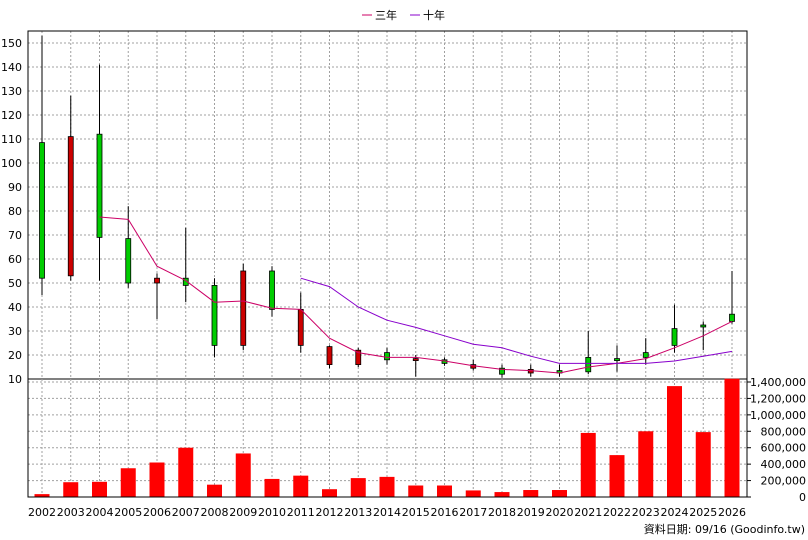 The height and width of the screenshot is (540, 808). I want to click on year-tick-label: 2018, so click(502, 512).